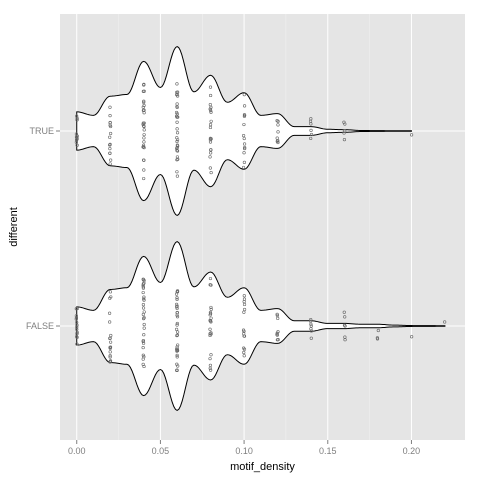 The height and width of the screenshot is (480, 480). What do you see at coordinates (244, 451) in the screenshot?
I see `x-tick-label: 0.10` at bounding box center [244, 451].